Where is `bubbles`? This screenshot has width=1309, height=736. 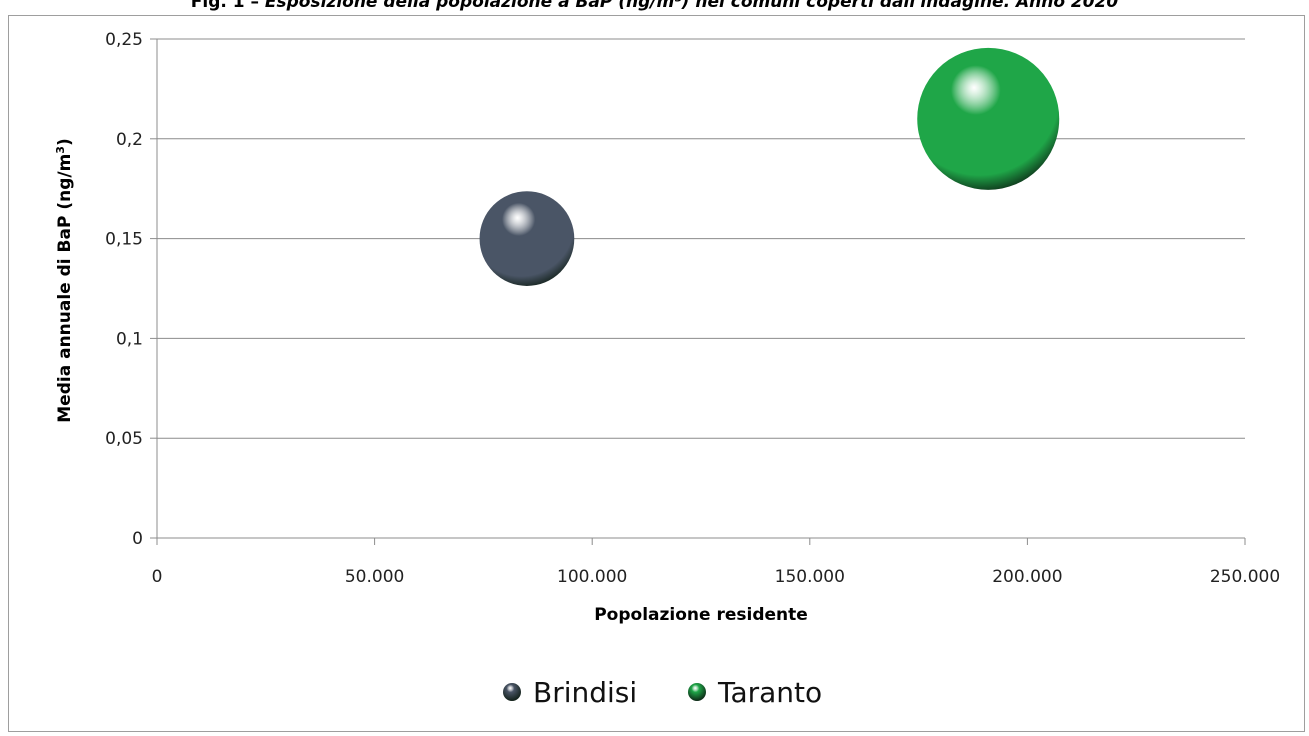 bubbles is located at coordinates (769, 166).